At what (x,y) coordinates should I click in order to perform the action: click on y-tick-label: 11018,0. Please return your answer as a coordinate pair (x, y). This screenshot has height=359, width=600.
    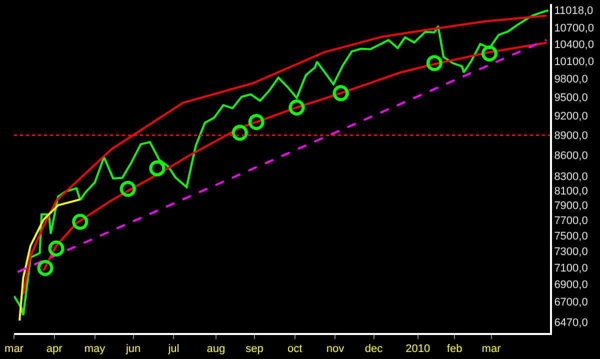
    Looking at the image, I should click on (574, 11).